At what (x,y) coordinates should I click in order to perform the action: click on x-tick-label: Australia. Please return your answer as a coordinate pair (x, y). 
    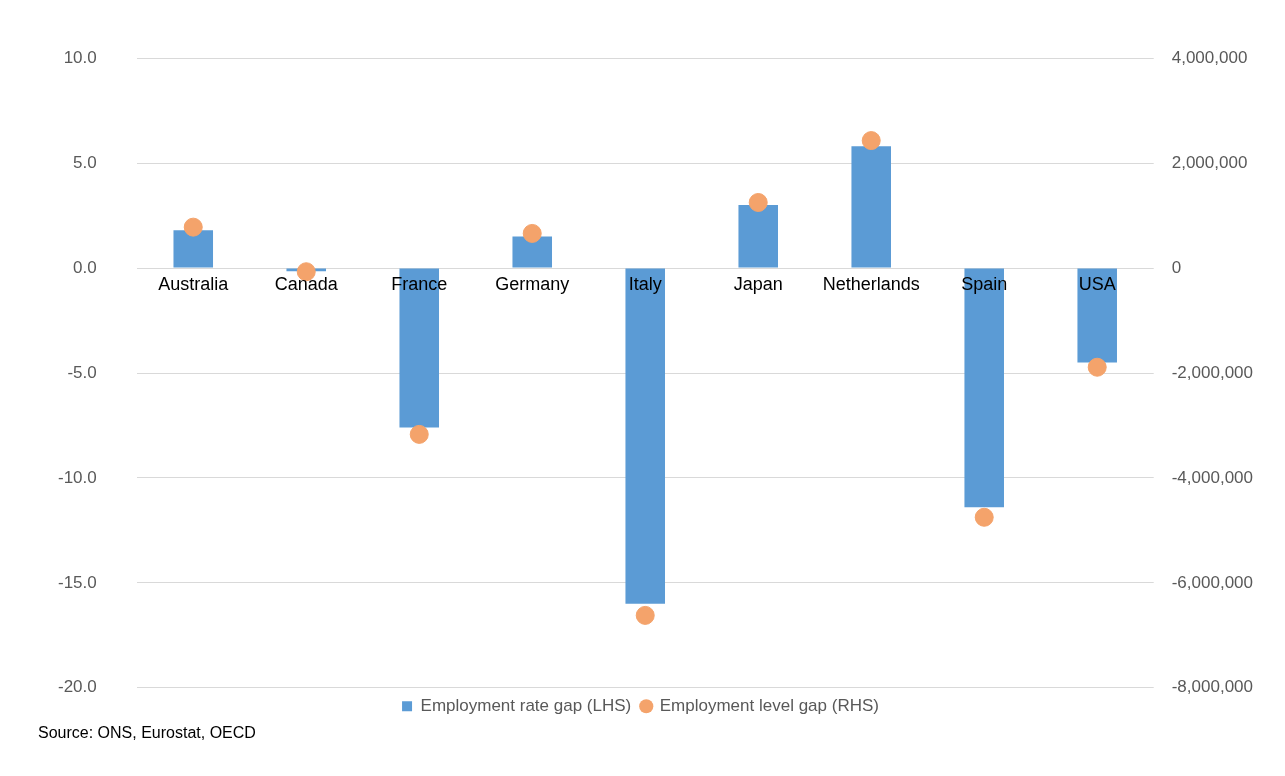
    Looking at the image, I should click on (194, 283).